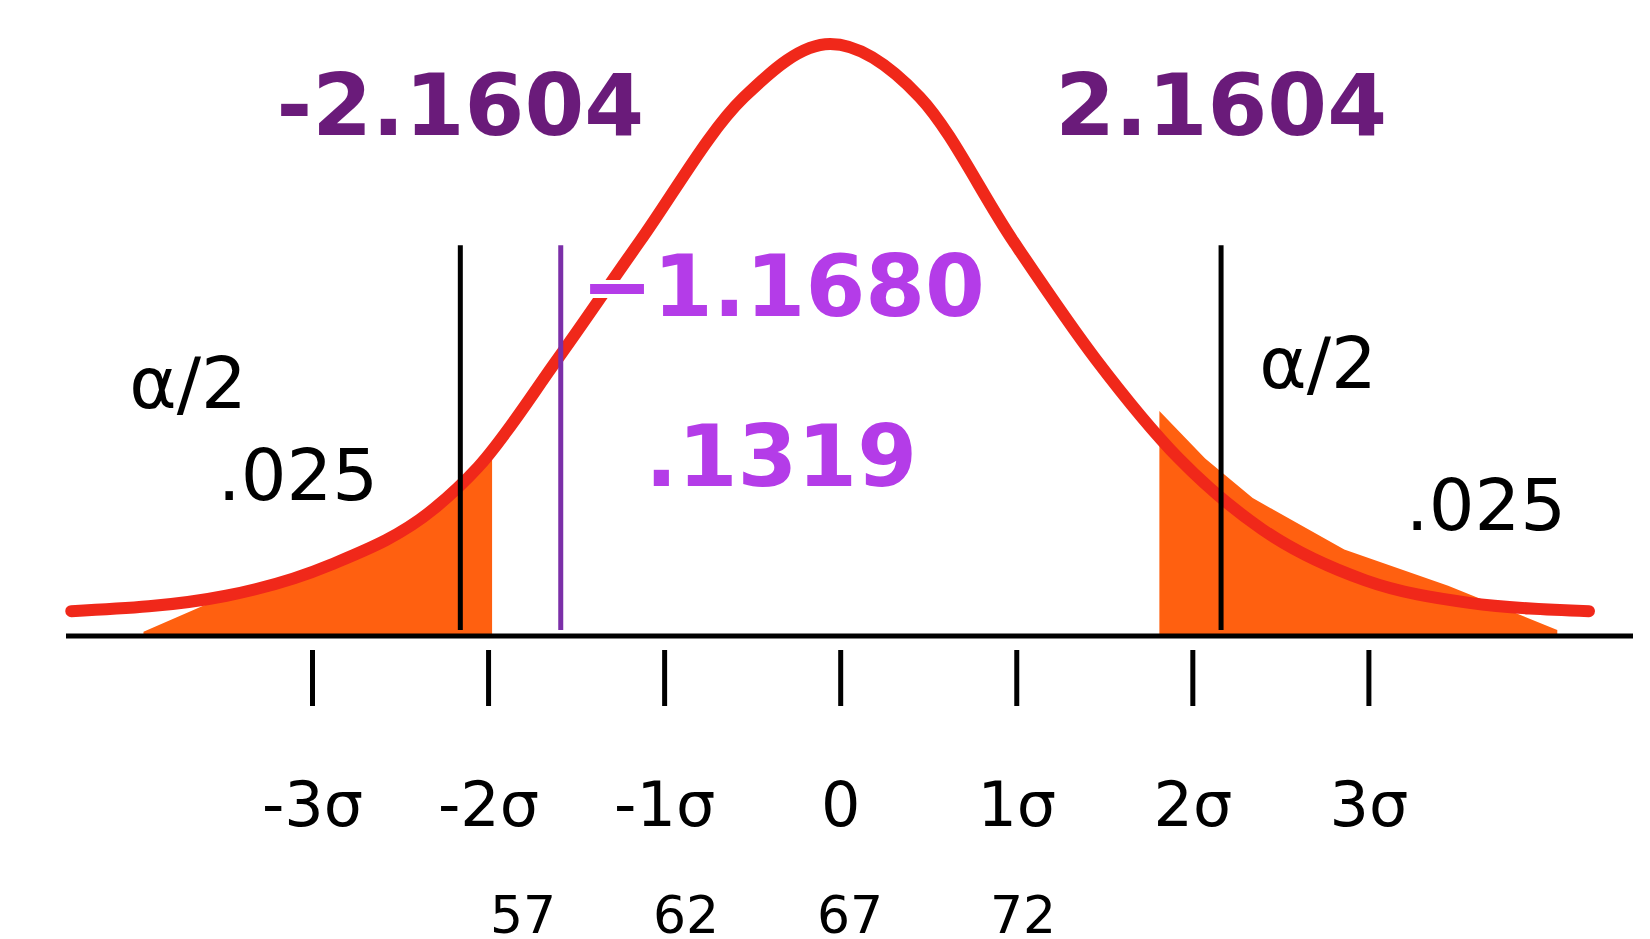  I want to click on ref-line-label: 2.1604, so click(1221, 105).